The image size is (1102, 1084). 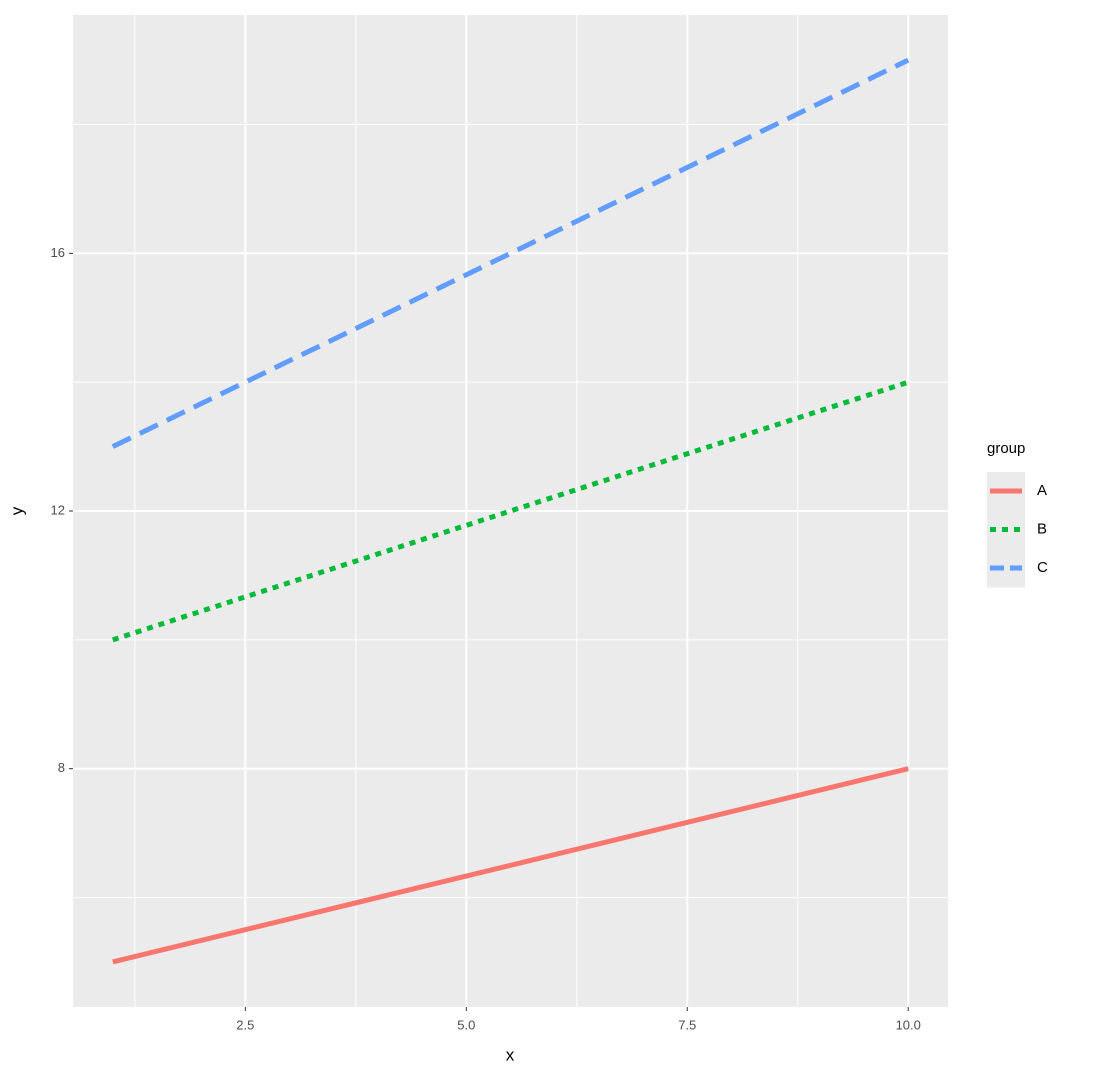 What do you see at coordinates (61, 767) in the screenshot?
I see `y-tick-label: 8` at bounding box center [61, 767].